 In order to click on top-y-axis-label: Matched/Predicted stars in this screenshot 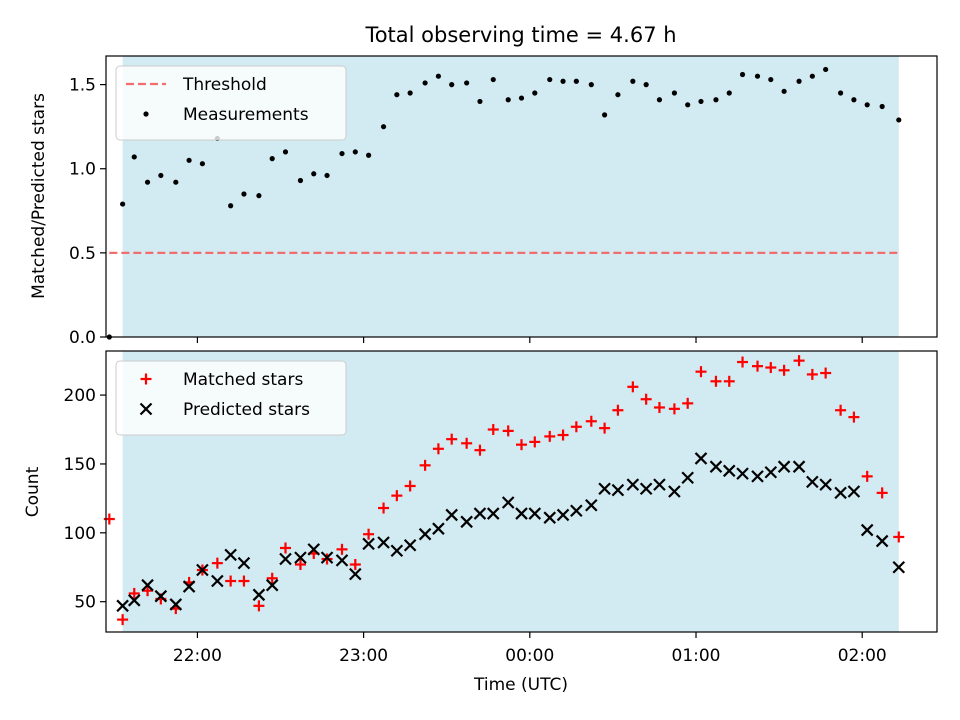, I will do `click(39, 196)`.